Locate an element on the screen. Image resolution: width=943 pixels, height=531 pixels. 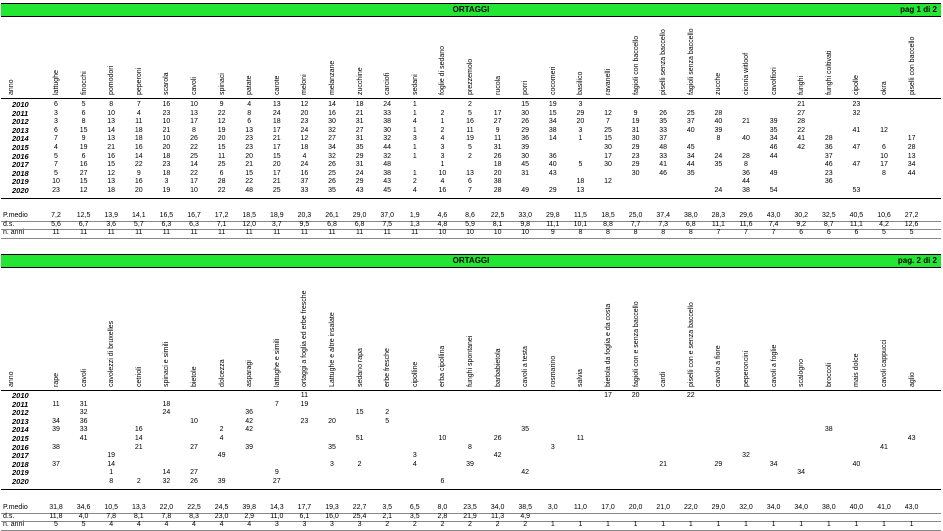
data-cell: 39 is located at coordinates (718, 130).